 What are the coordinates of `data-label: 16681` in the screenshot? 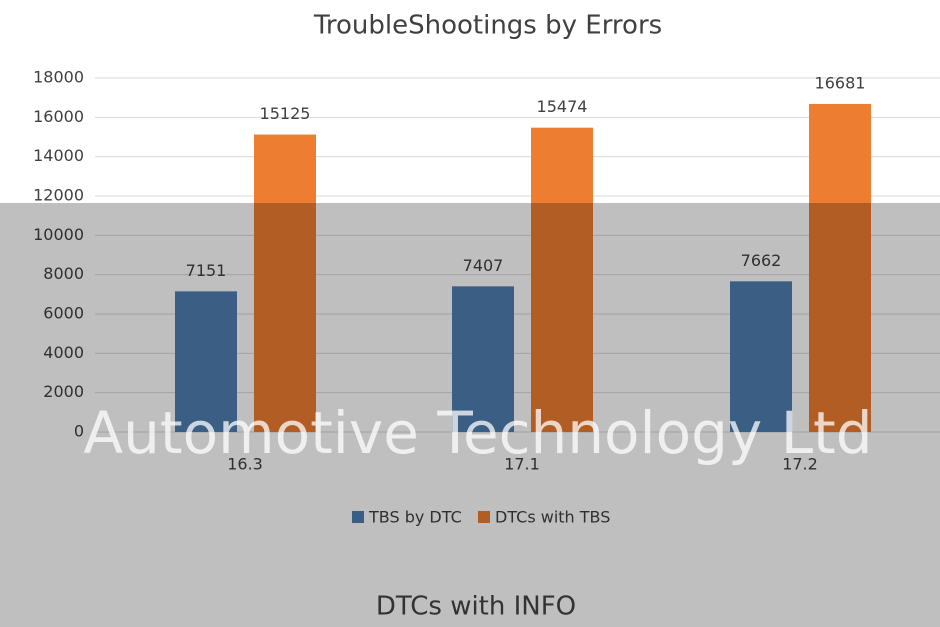 It's located at (840, 82).